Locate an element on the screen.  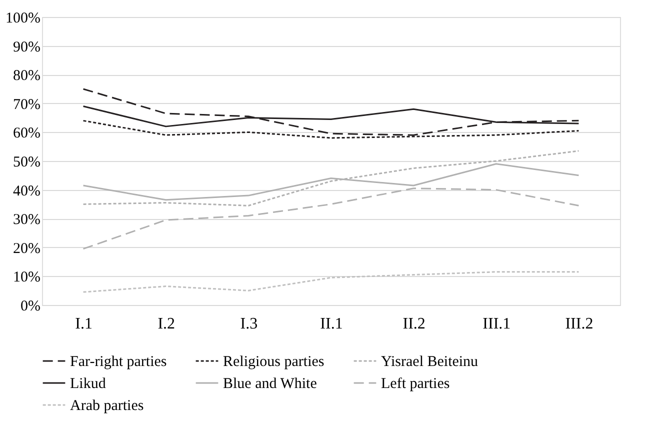
x-tick-label: I.2 is located at coordinates (167, 324).